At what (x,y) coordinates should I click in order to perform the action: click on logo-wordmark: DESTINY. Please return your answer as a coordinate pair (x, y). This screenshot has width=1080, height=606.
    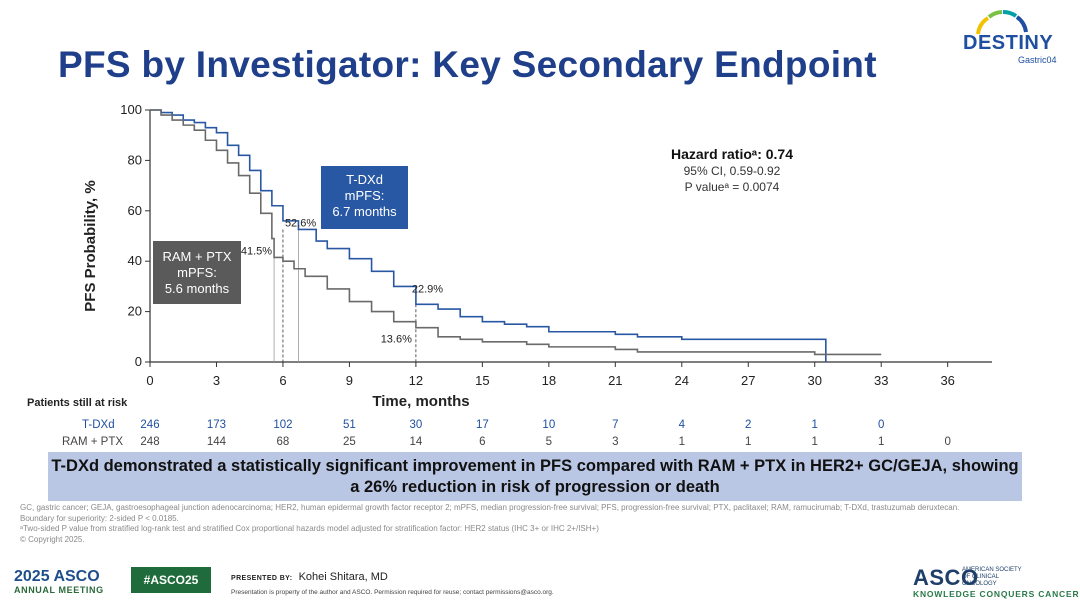
    Looking at the image, I should click on (1008, 43).